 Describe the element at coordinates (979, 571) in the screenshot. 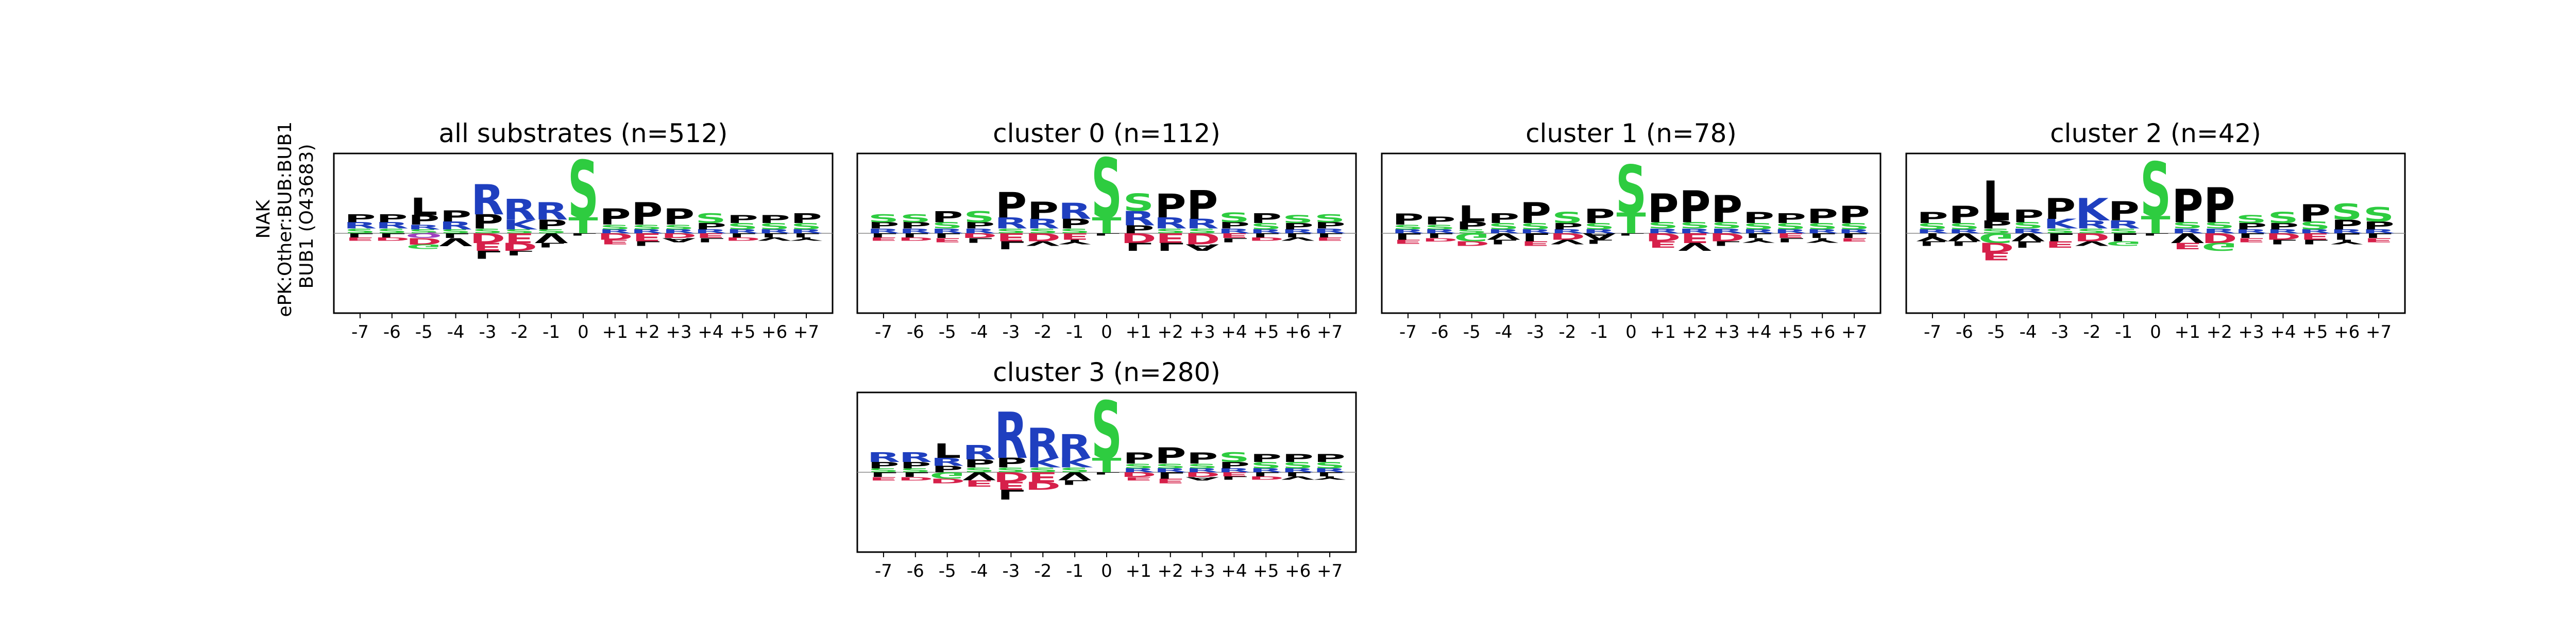

I see `x-tick-label: -4` at that location.